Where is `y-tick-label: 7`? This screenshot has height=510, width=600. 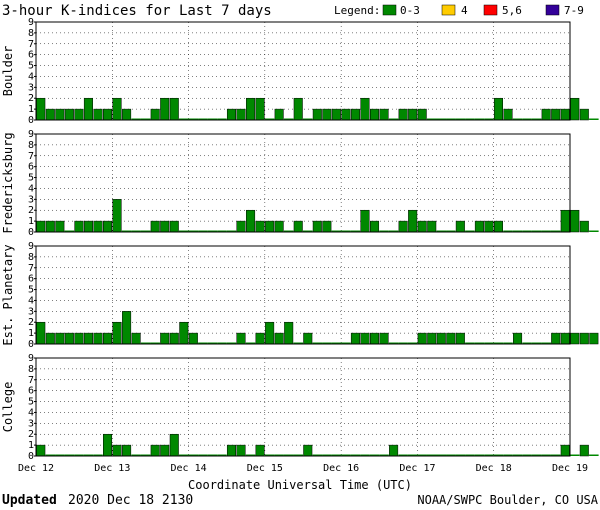
y-tick-label: 7 is located at coordinates (31, 44).